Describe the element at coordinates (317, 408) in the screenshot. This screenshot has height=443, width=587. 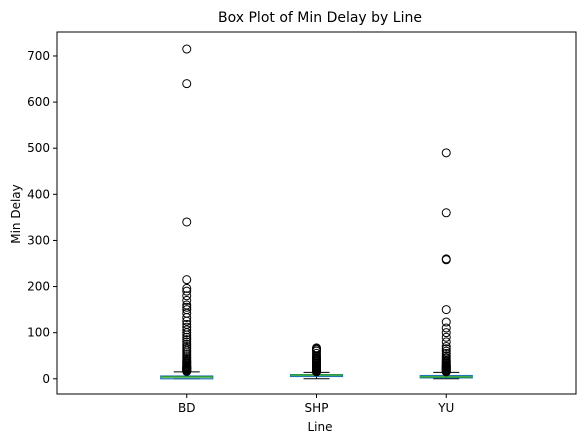
I see `x-tick-label: SHP` at that location.